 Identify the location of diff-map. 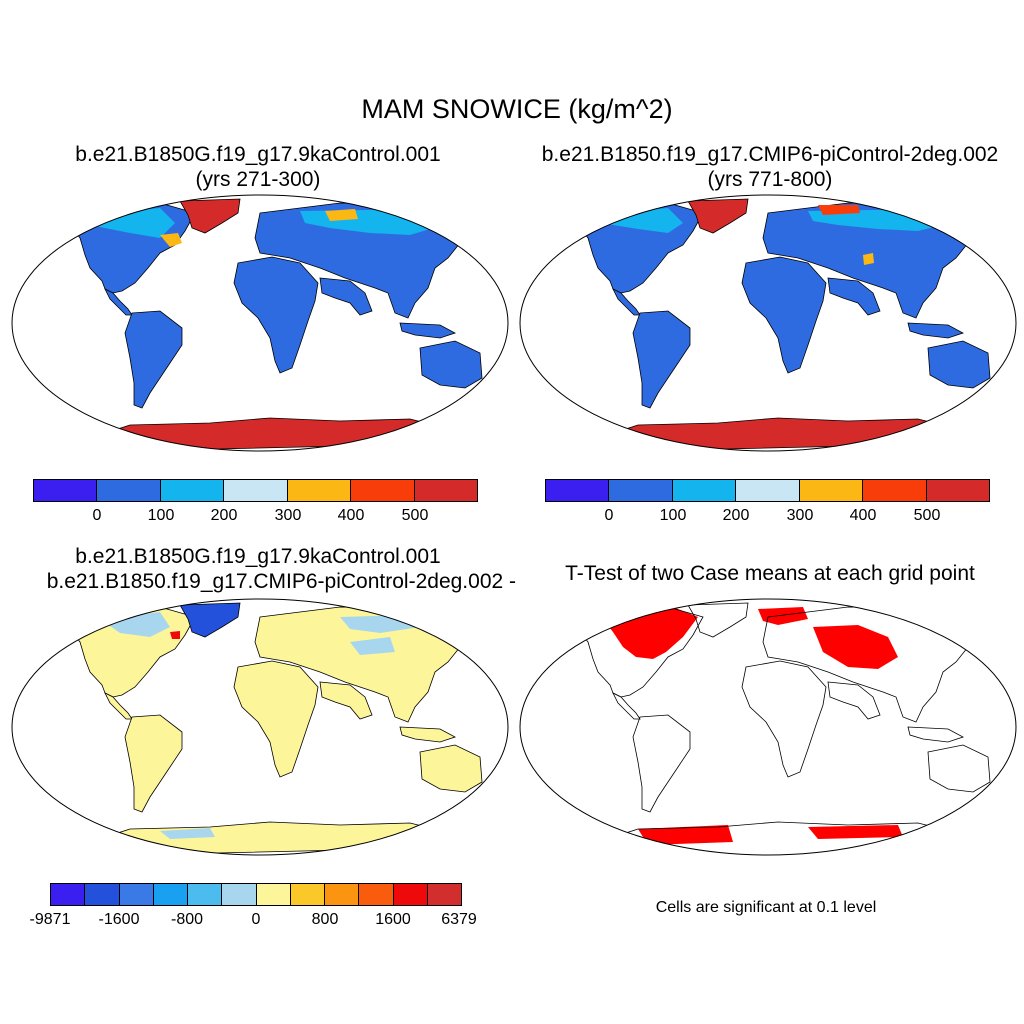
(260, 727).